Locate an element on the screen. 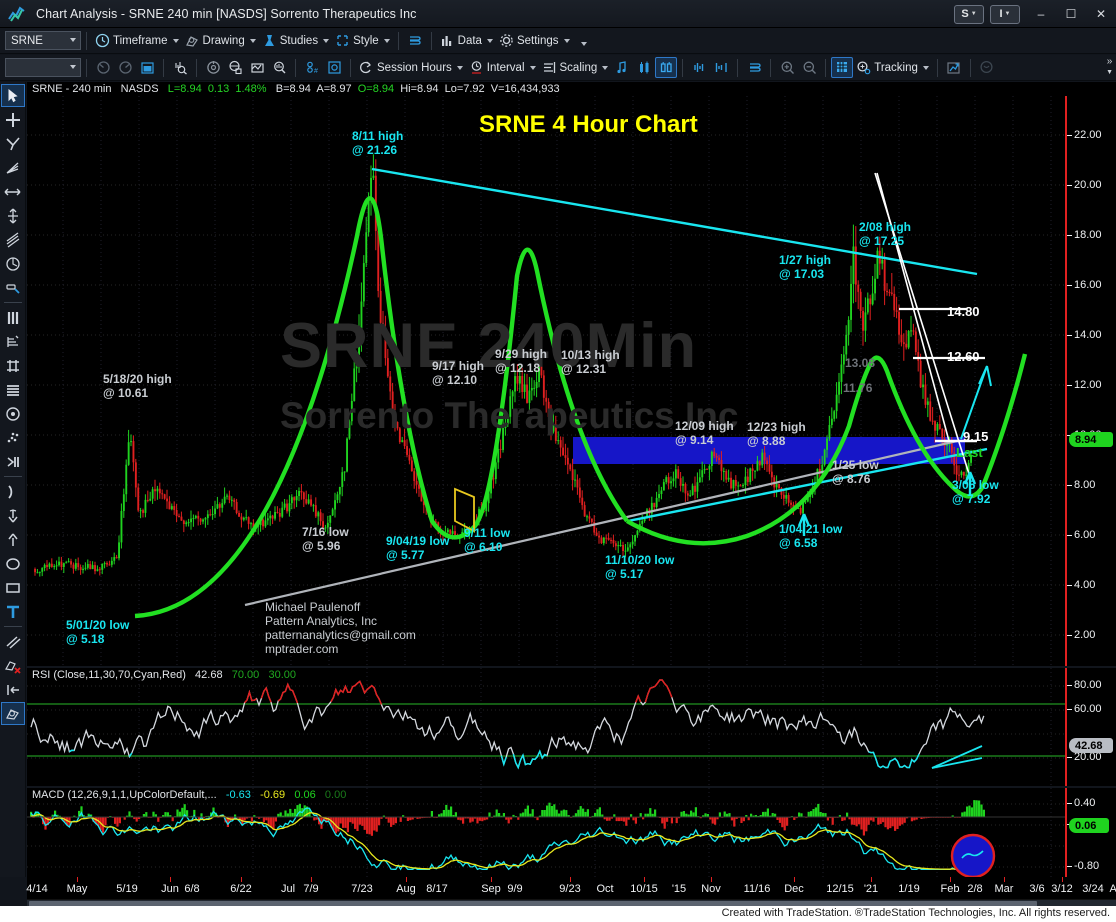 This screenshot has width=1116, height=922. menu-settings: Settings is located at coordinates (534, 41).